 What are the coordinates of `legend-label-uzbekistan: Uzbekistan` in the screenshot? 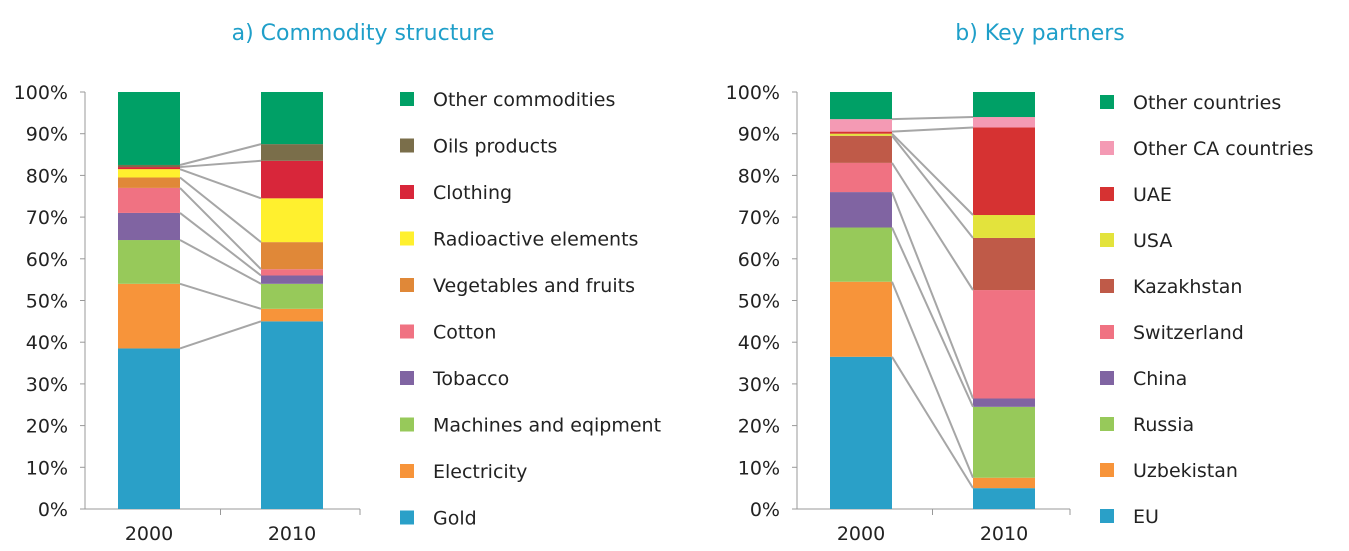 It's located at (1185, 471).